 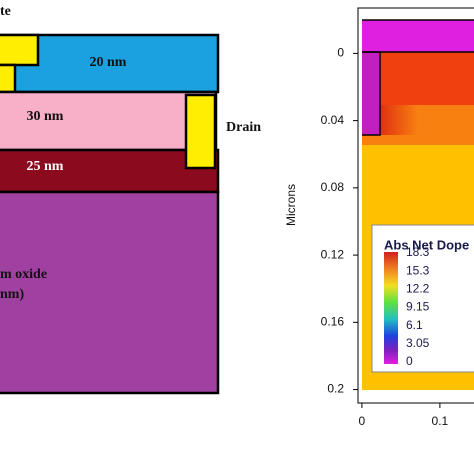 I want to click on gate-label: te, so click(x=5, y=11).